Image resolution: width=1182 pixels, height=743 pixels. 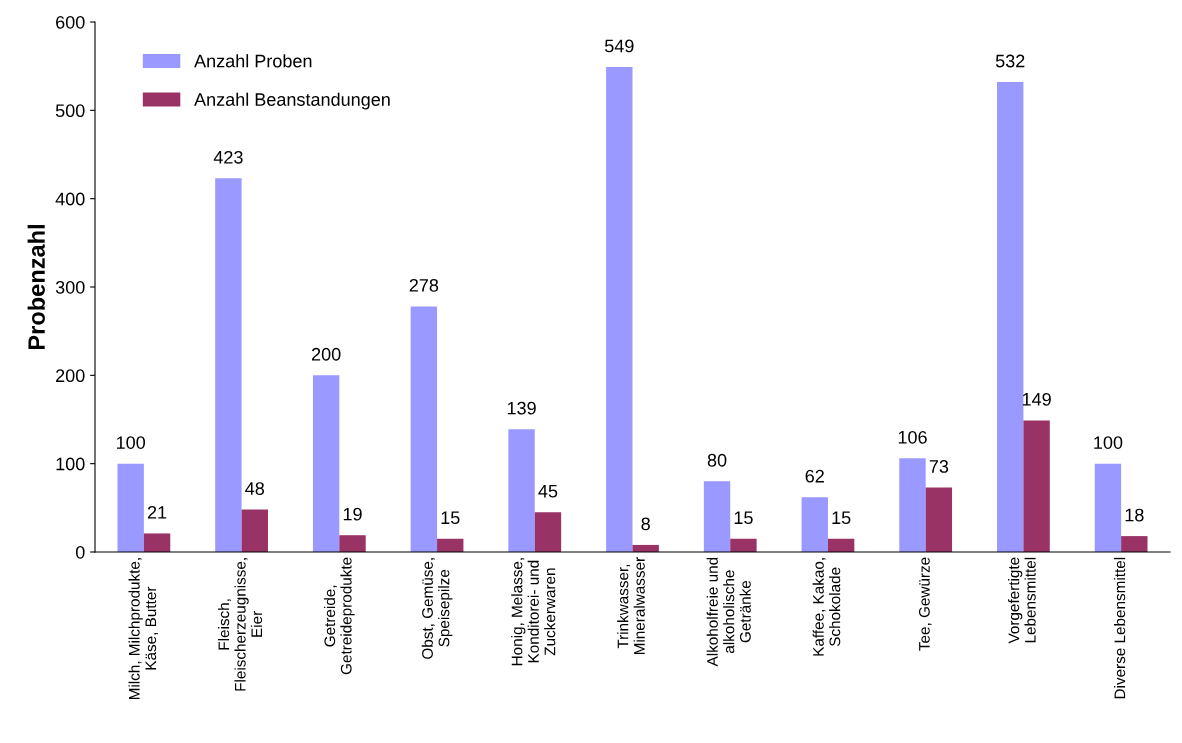 I want to click on x-tick-label: Fleisch, Fleischerzeugnisse, Eier, so click(x=240, y=624).